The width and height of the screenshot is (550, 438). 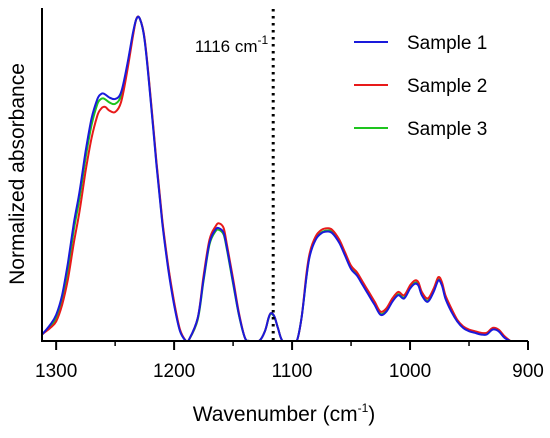 I want to click on legend-label: Sample 1, so click(x=447, y=43).